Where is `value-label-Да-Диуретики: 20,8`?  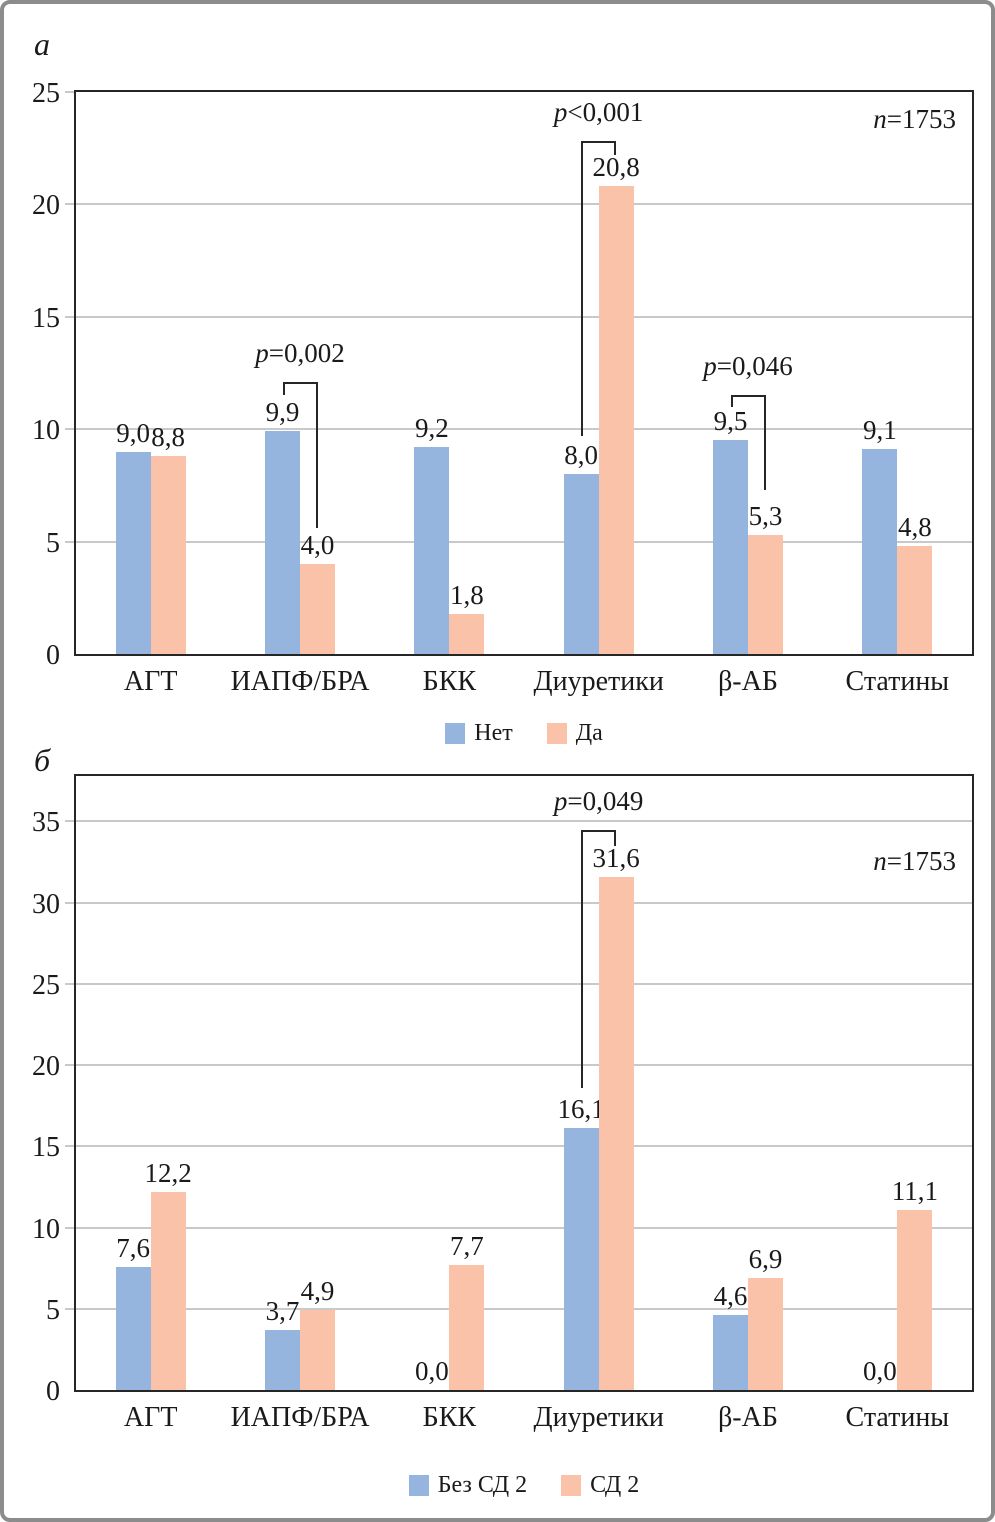
value-label-Да-Диуретики: 20,8 is located at coordinates (616, 167).